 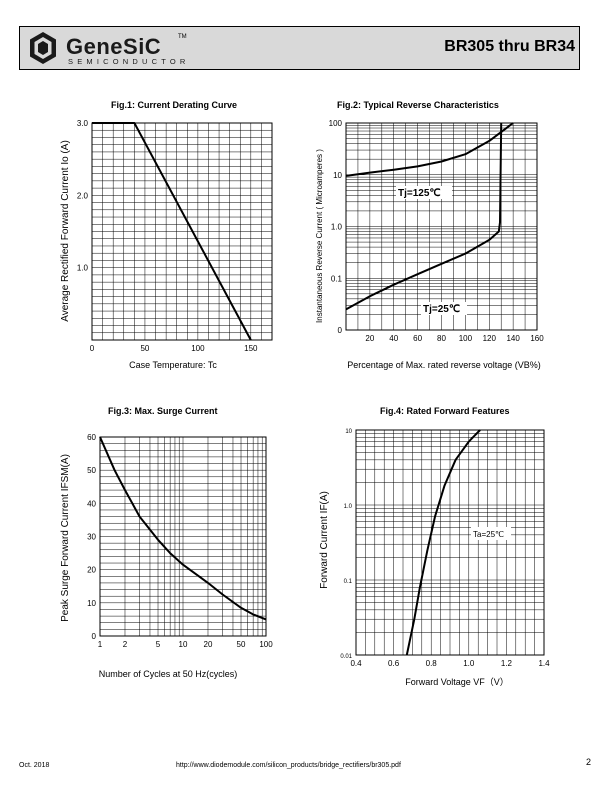 I want to click on fig3-ytick-label: 10, so click(x=91, y=603).